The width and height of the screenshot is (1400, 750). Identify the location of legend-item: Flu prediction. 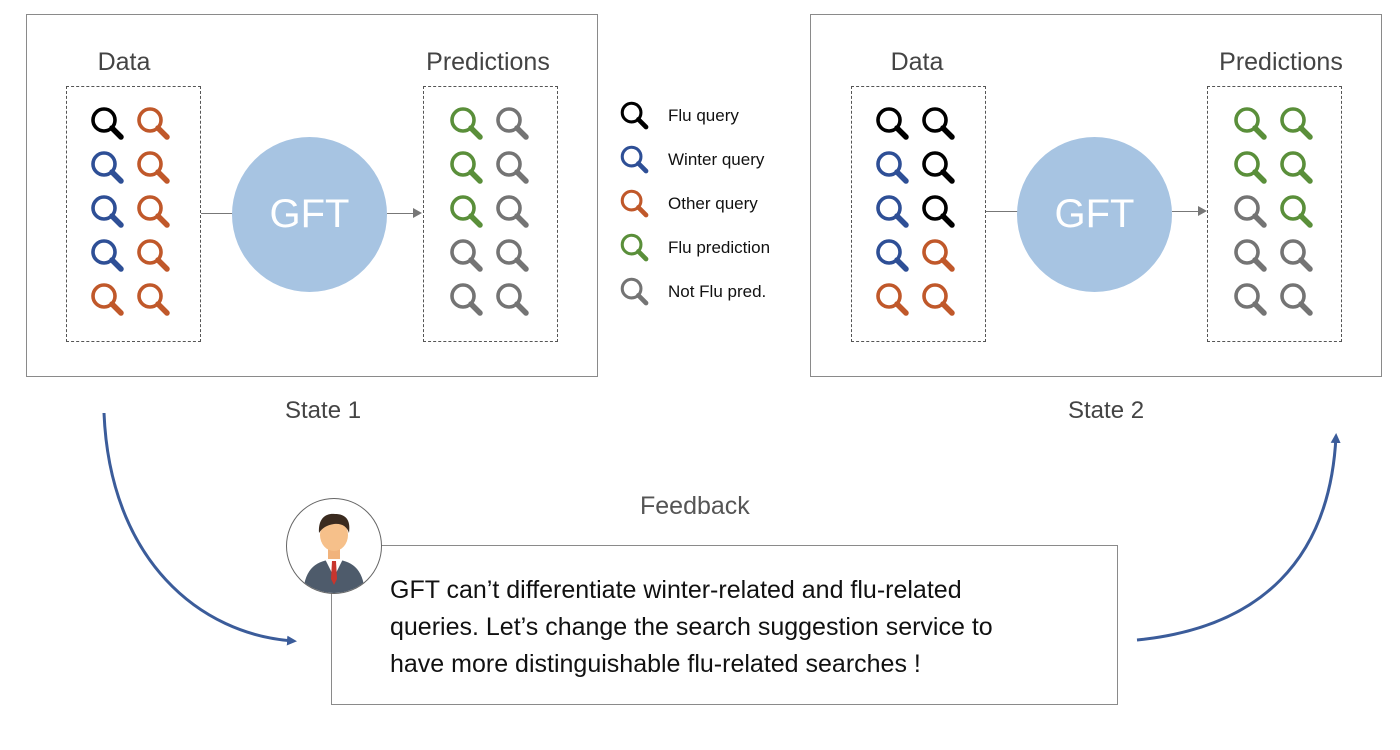
(694, 248).